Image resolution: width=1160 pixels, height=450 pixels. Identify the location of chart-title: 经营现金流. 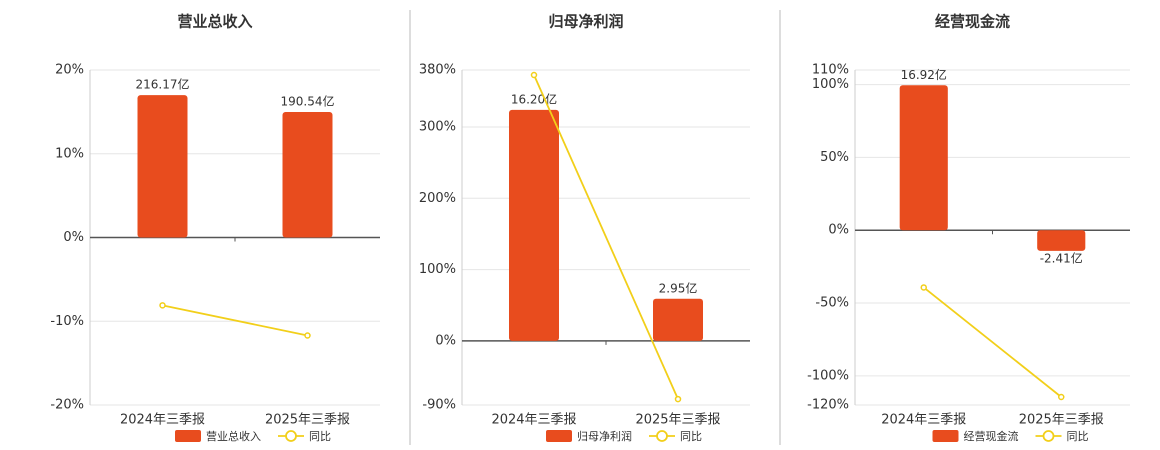
(972, 22).